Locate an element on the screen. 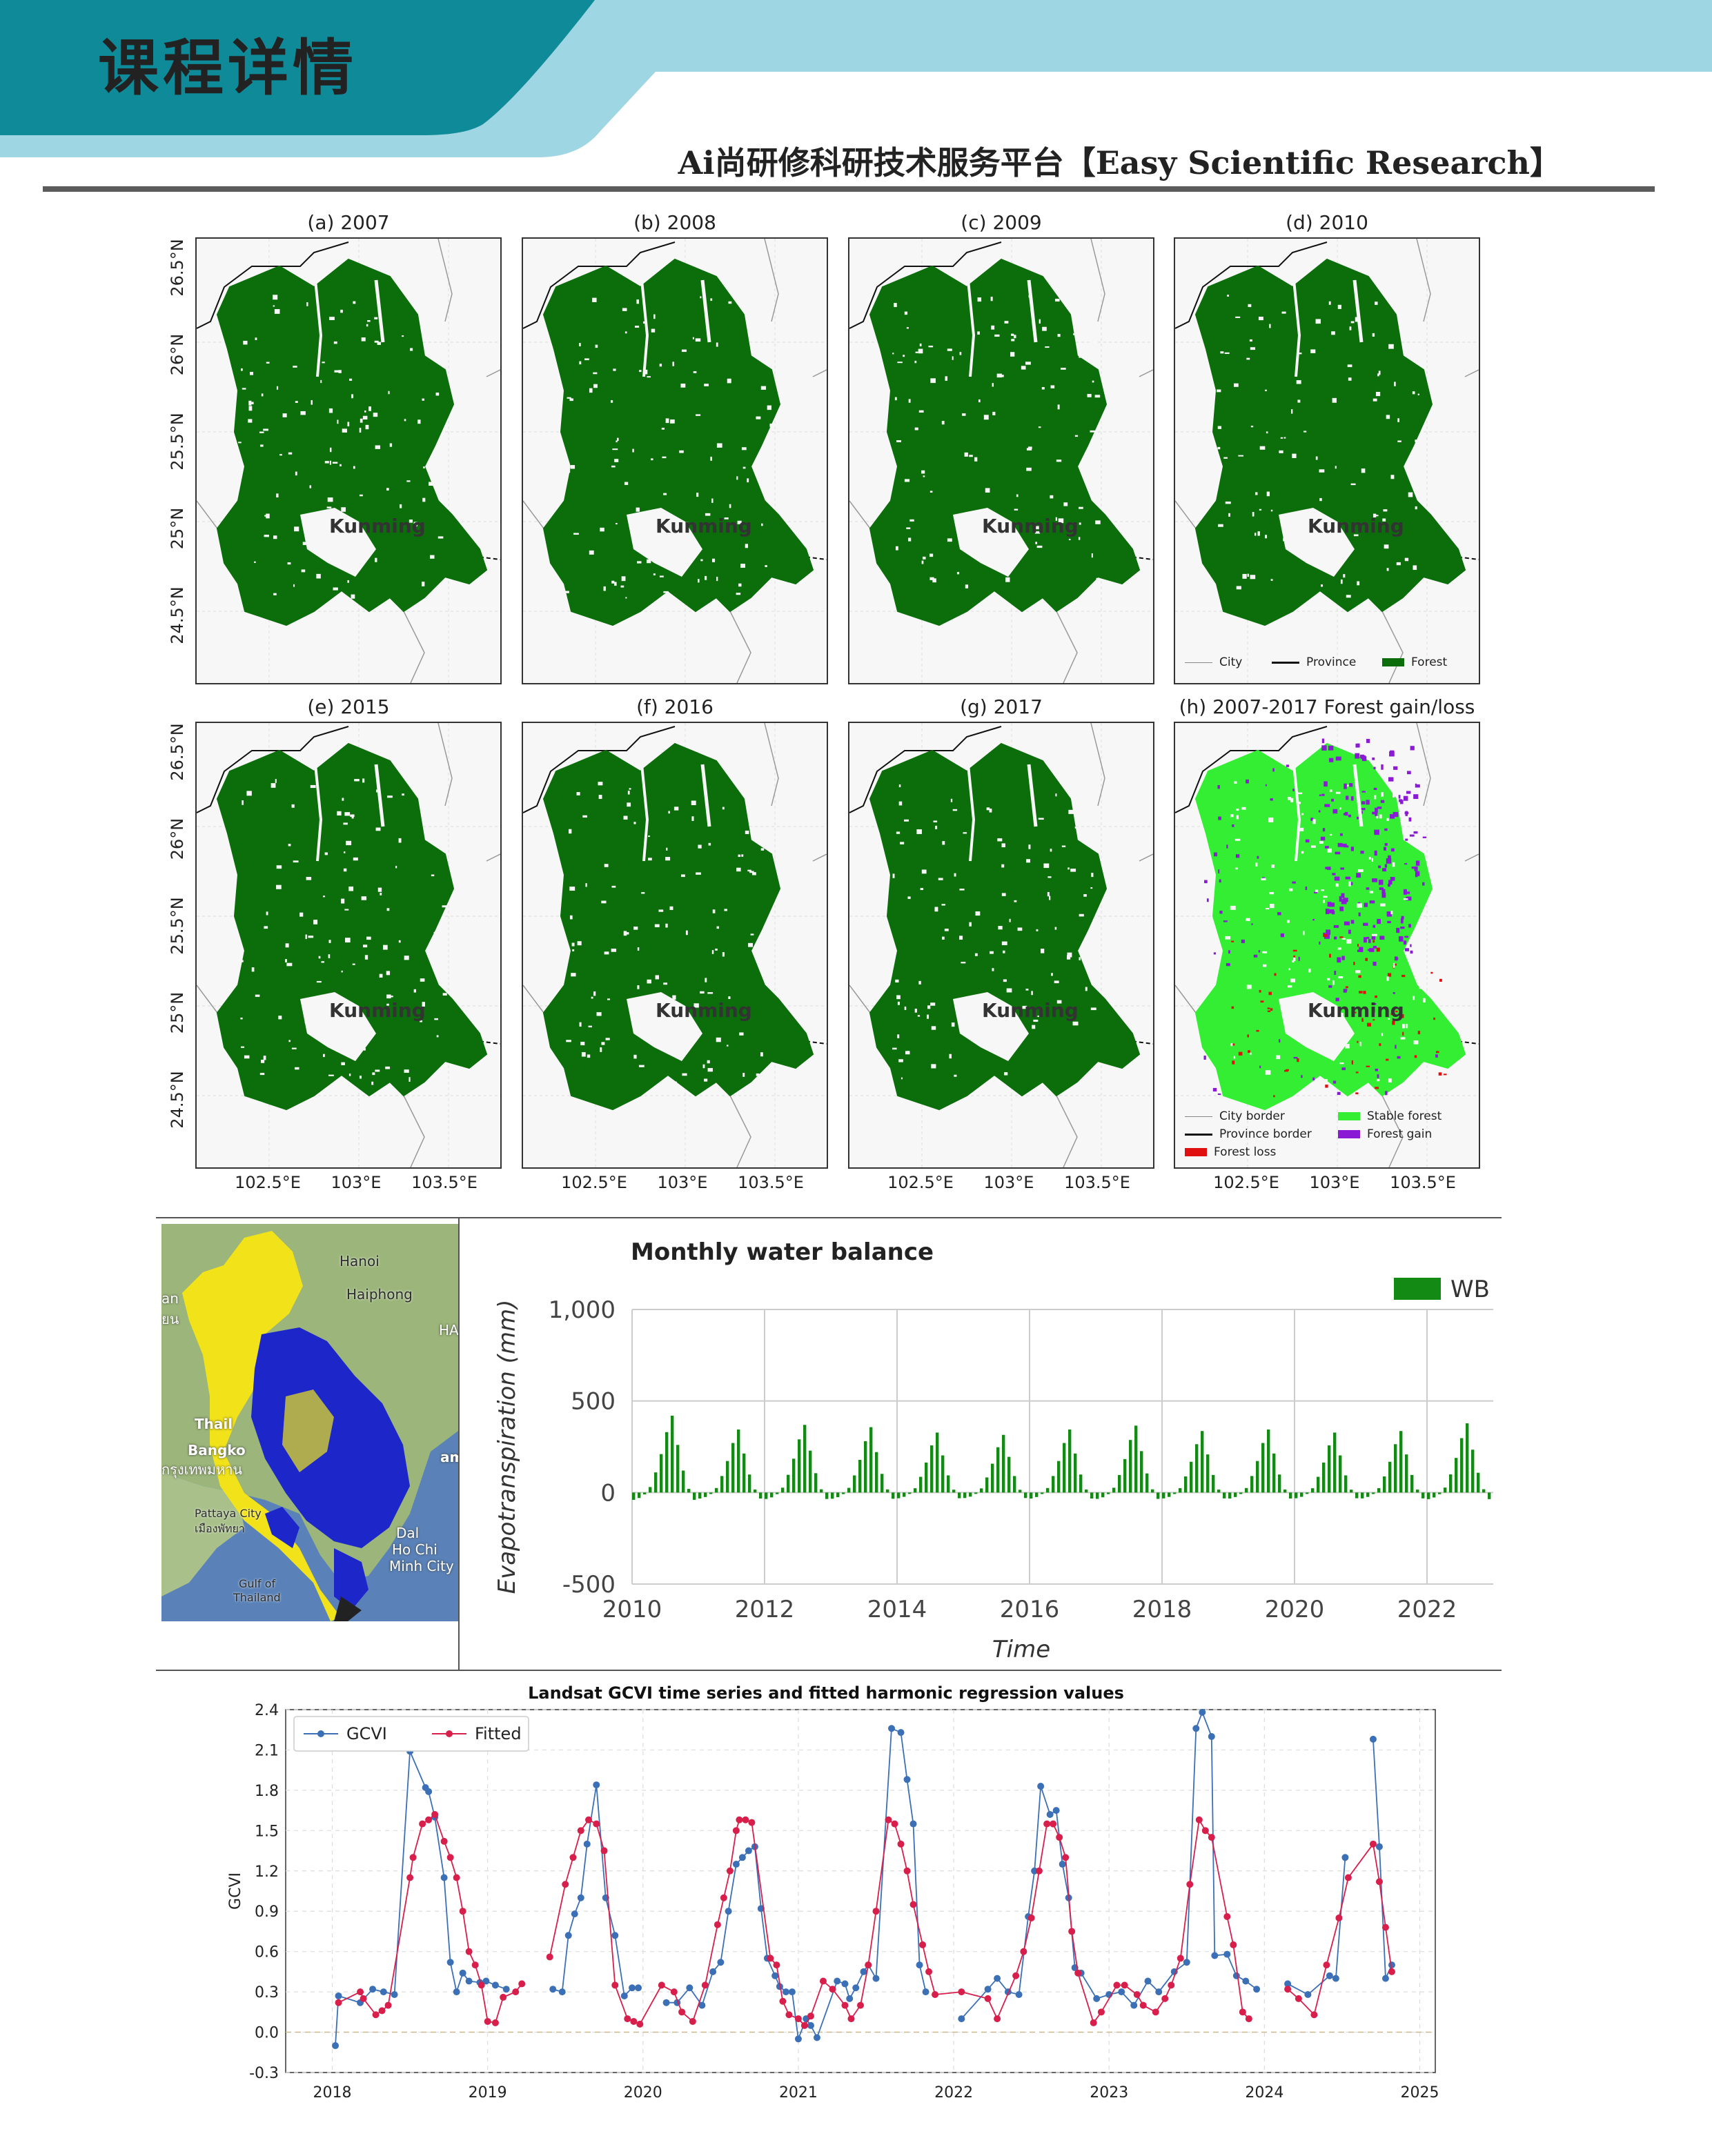 The image size is (1712, 2156). legend-label: WB is located at coordinates (1470, 1289).